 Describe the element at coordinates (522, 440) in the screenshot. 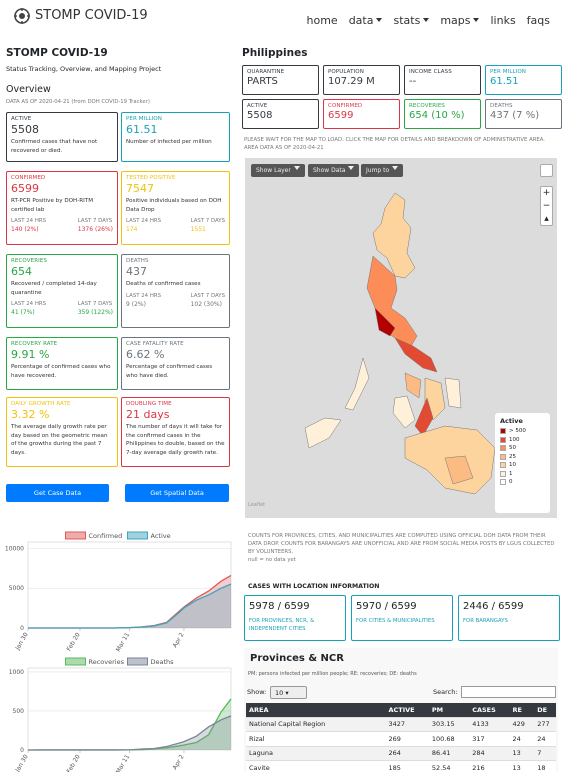

I see `legend-item: 100` at that location.